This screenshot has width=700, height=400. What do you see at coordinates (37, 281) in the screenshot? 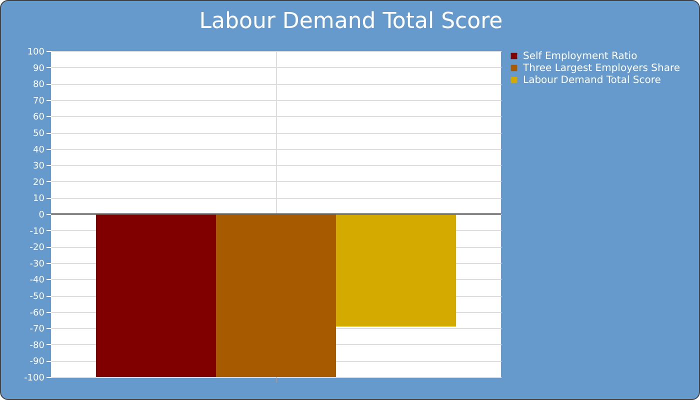
I see `y-tick-label: -40` at bounding box center [37, 281].